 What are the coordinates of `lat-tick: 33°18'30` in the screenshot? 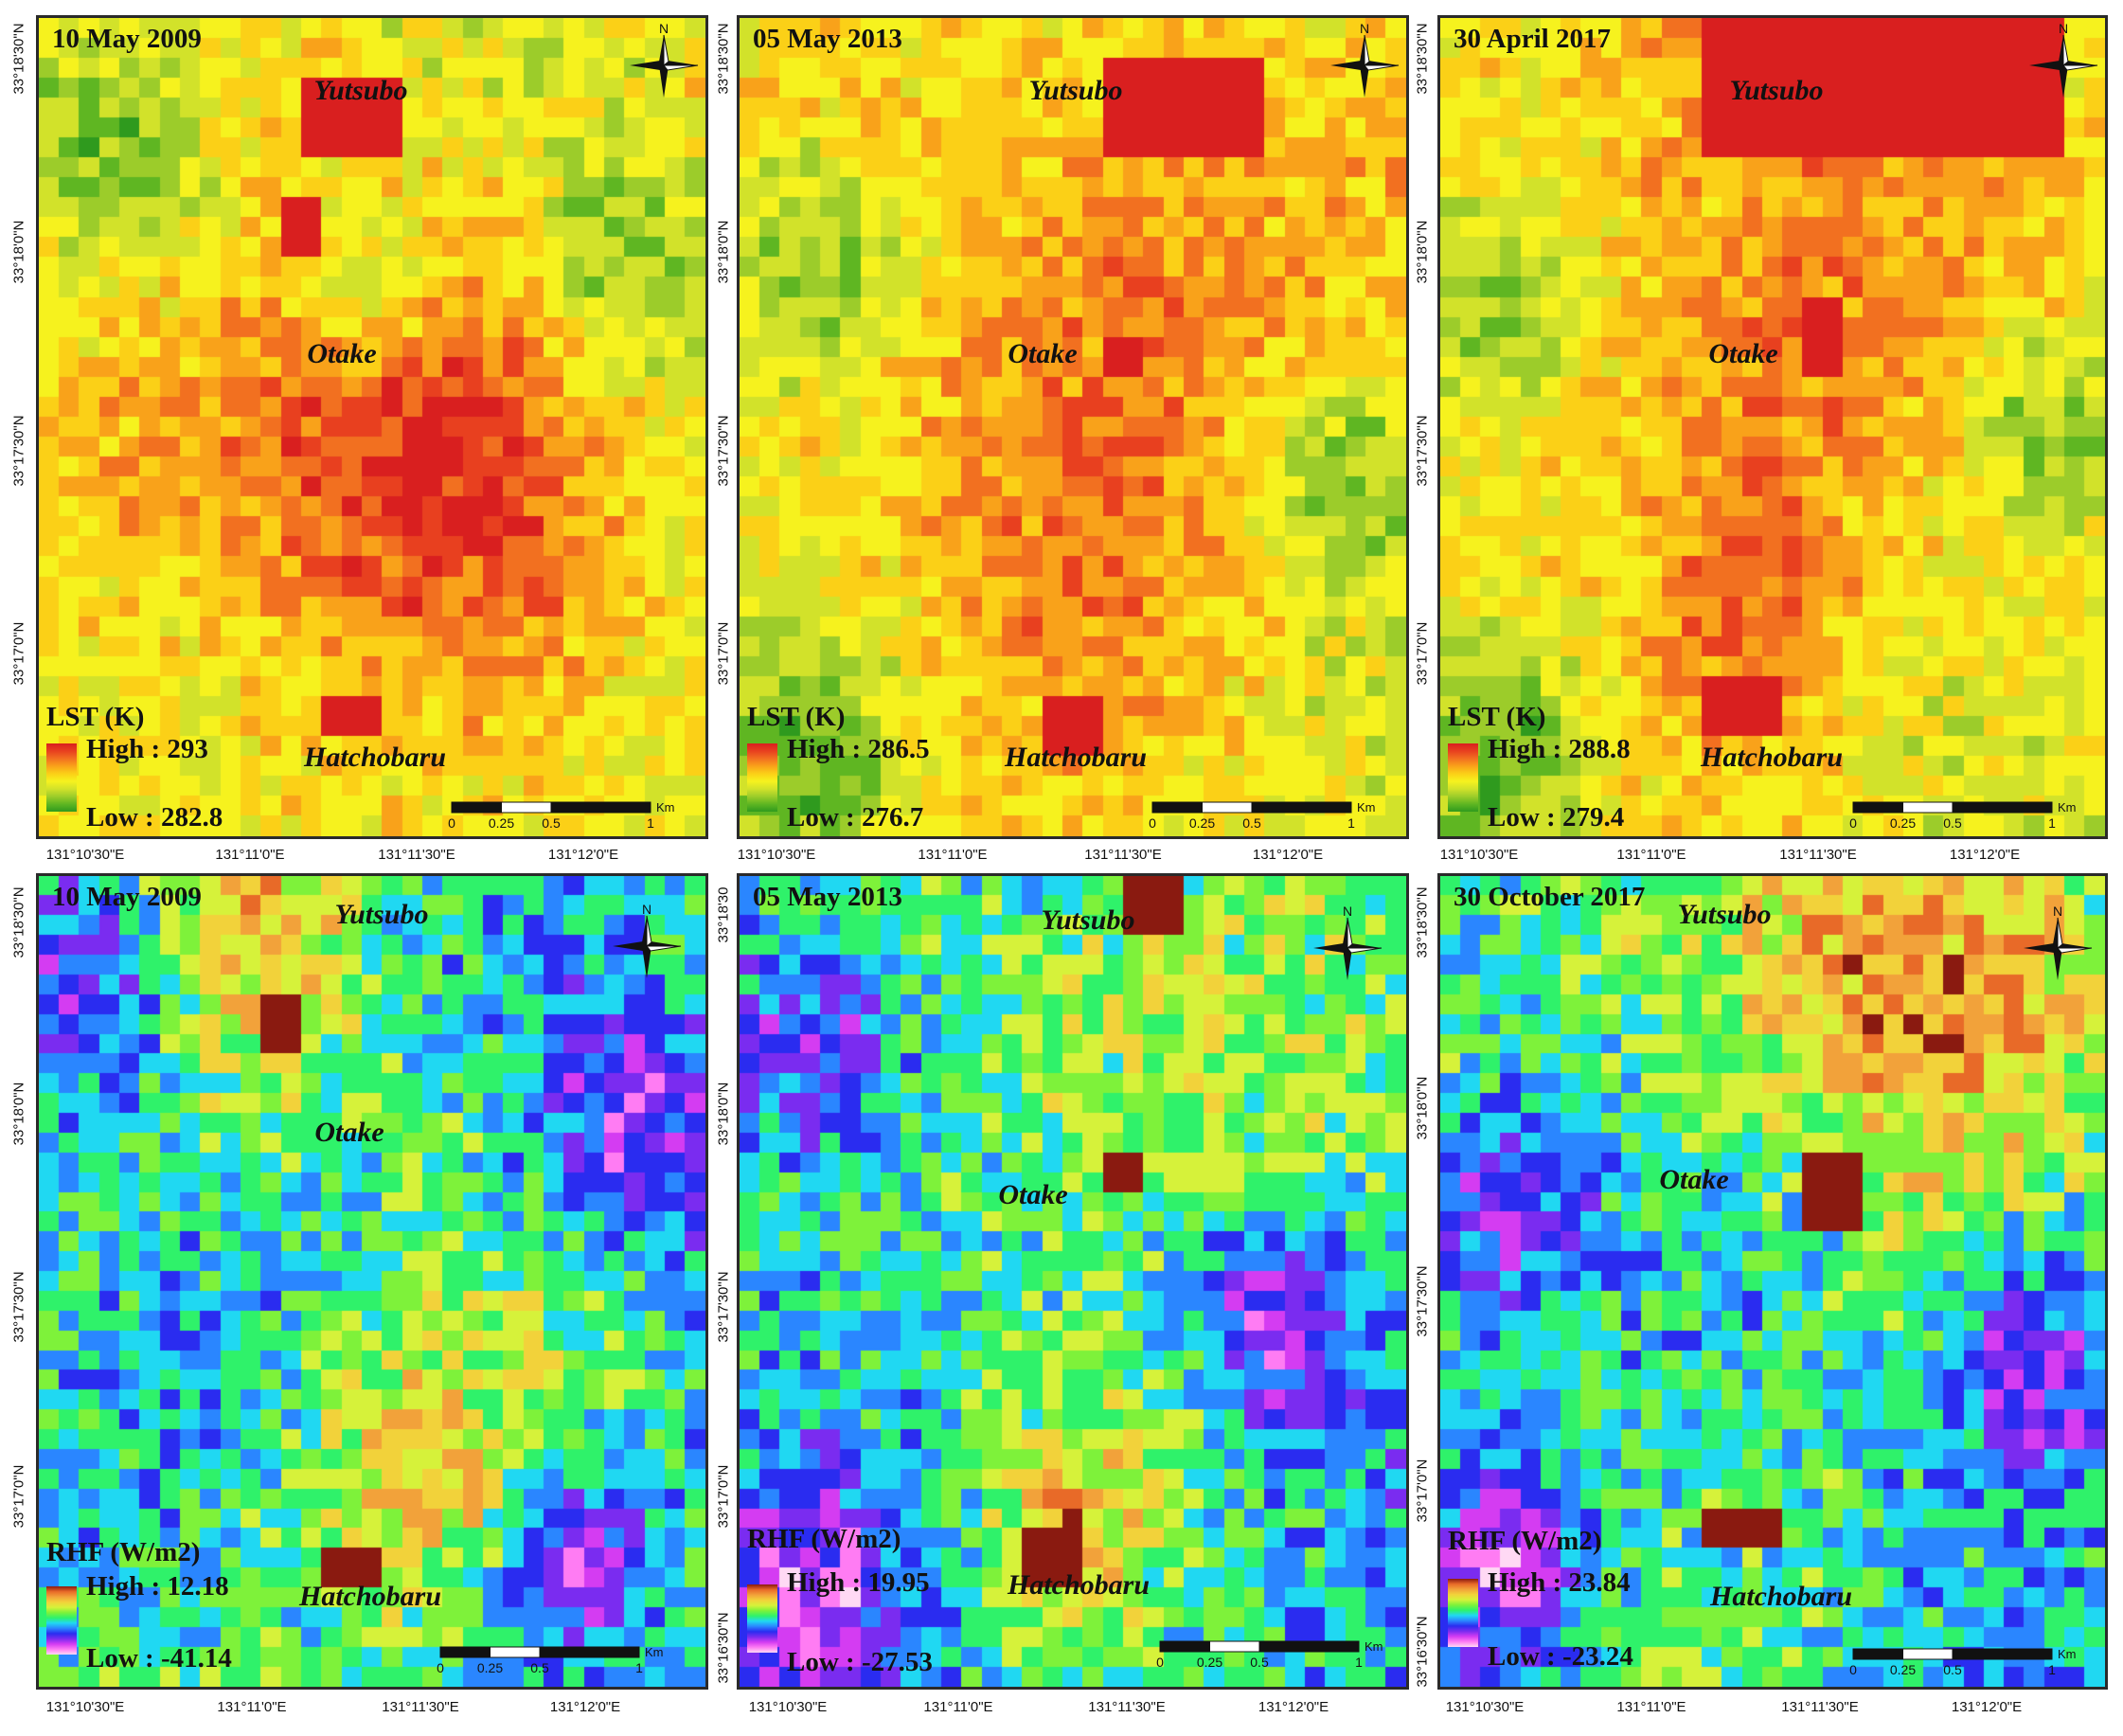 It's located at (723, 914).